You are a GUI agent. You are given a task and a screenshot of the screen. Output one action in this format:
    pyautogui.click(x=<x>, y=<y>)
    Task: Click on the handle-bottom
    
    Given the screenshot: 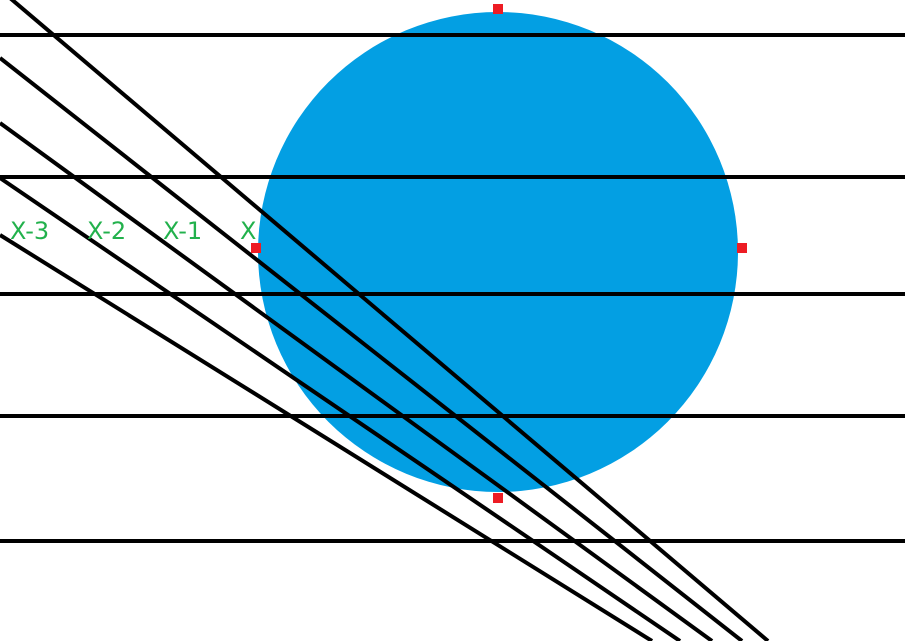 What is the action you would take?
    pyautogui.click(x=498, y=498)
    